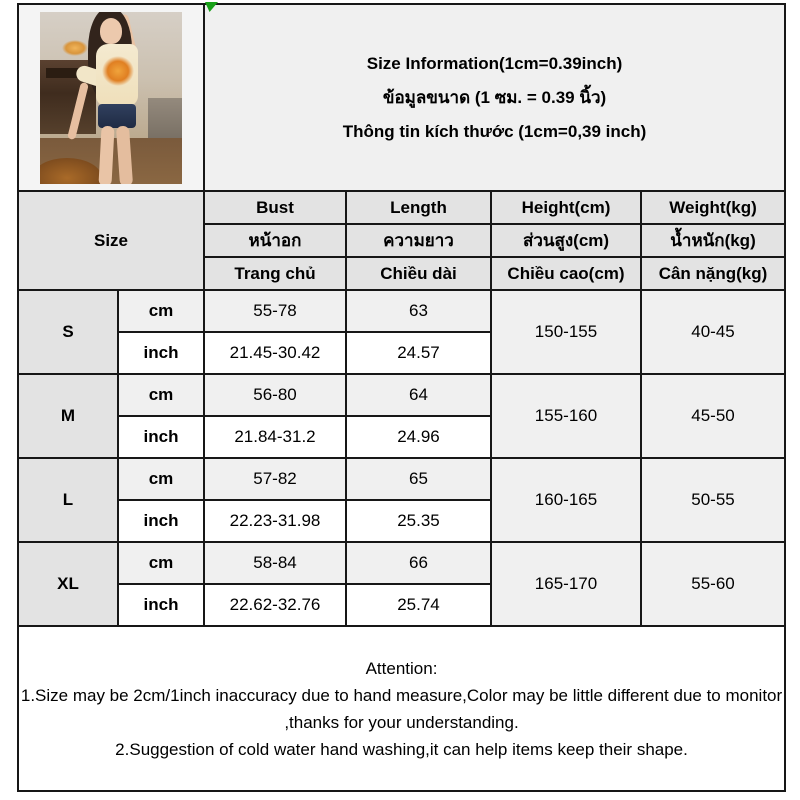  I want to click on m-weight: 45-50, so click(713, 416).